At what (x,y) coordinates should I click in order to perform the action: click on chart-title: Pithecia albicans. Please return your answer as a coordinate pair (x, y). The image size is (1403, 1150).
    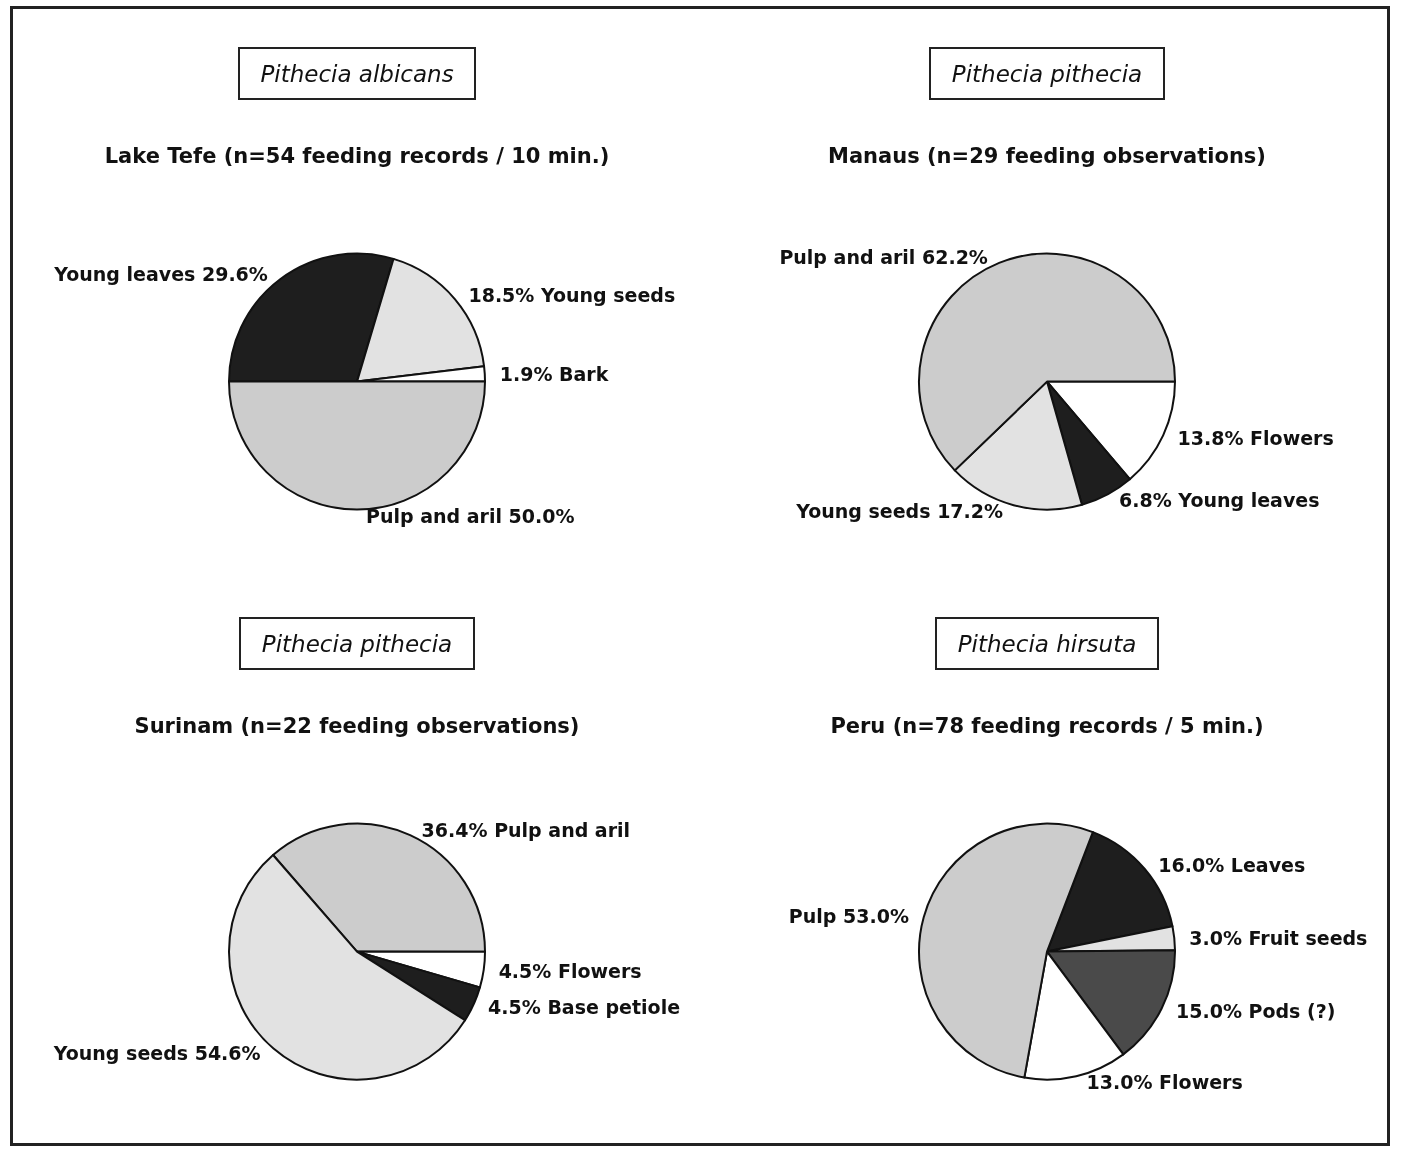
    Looking at the image, I should click on (357, 73).